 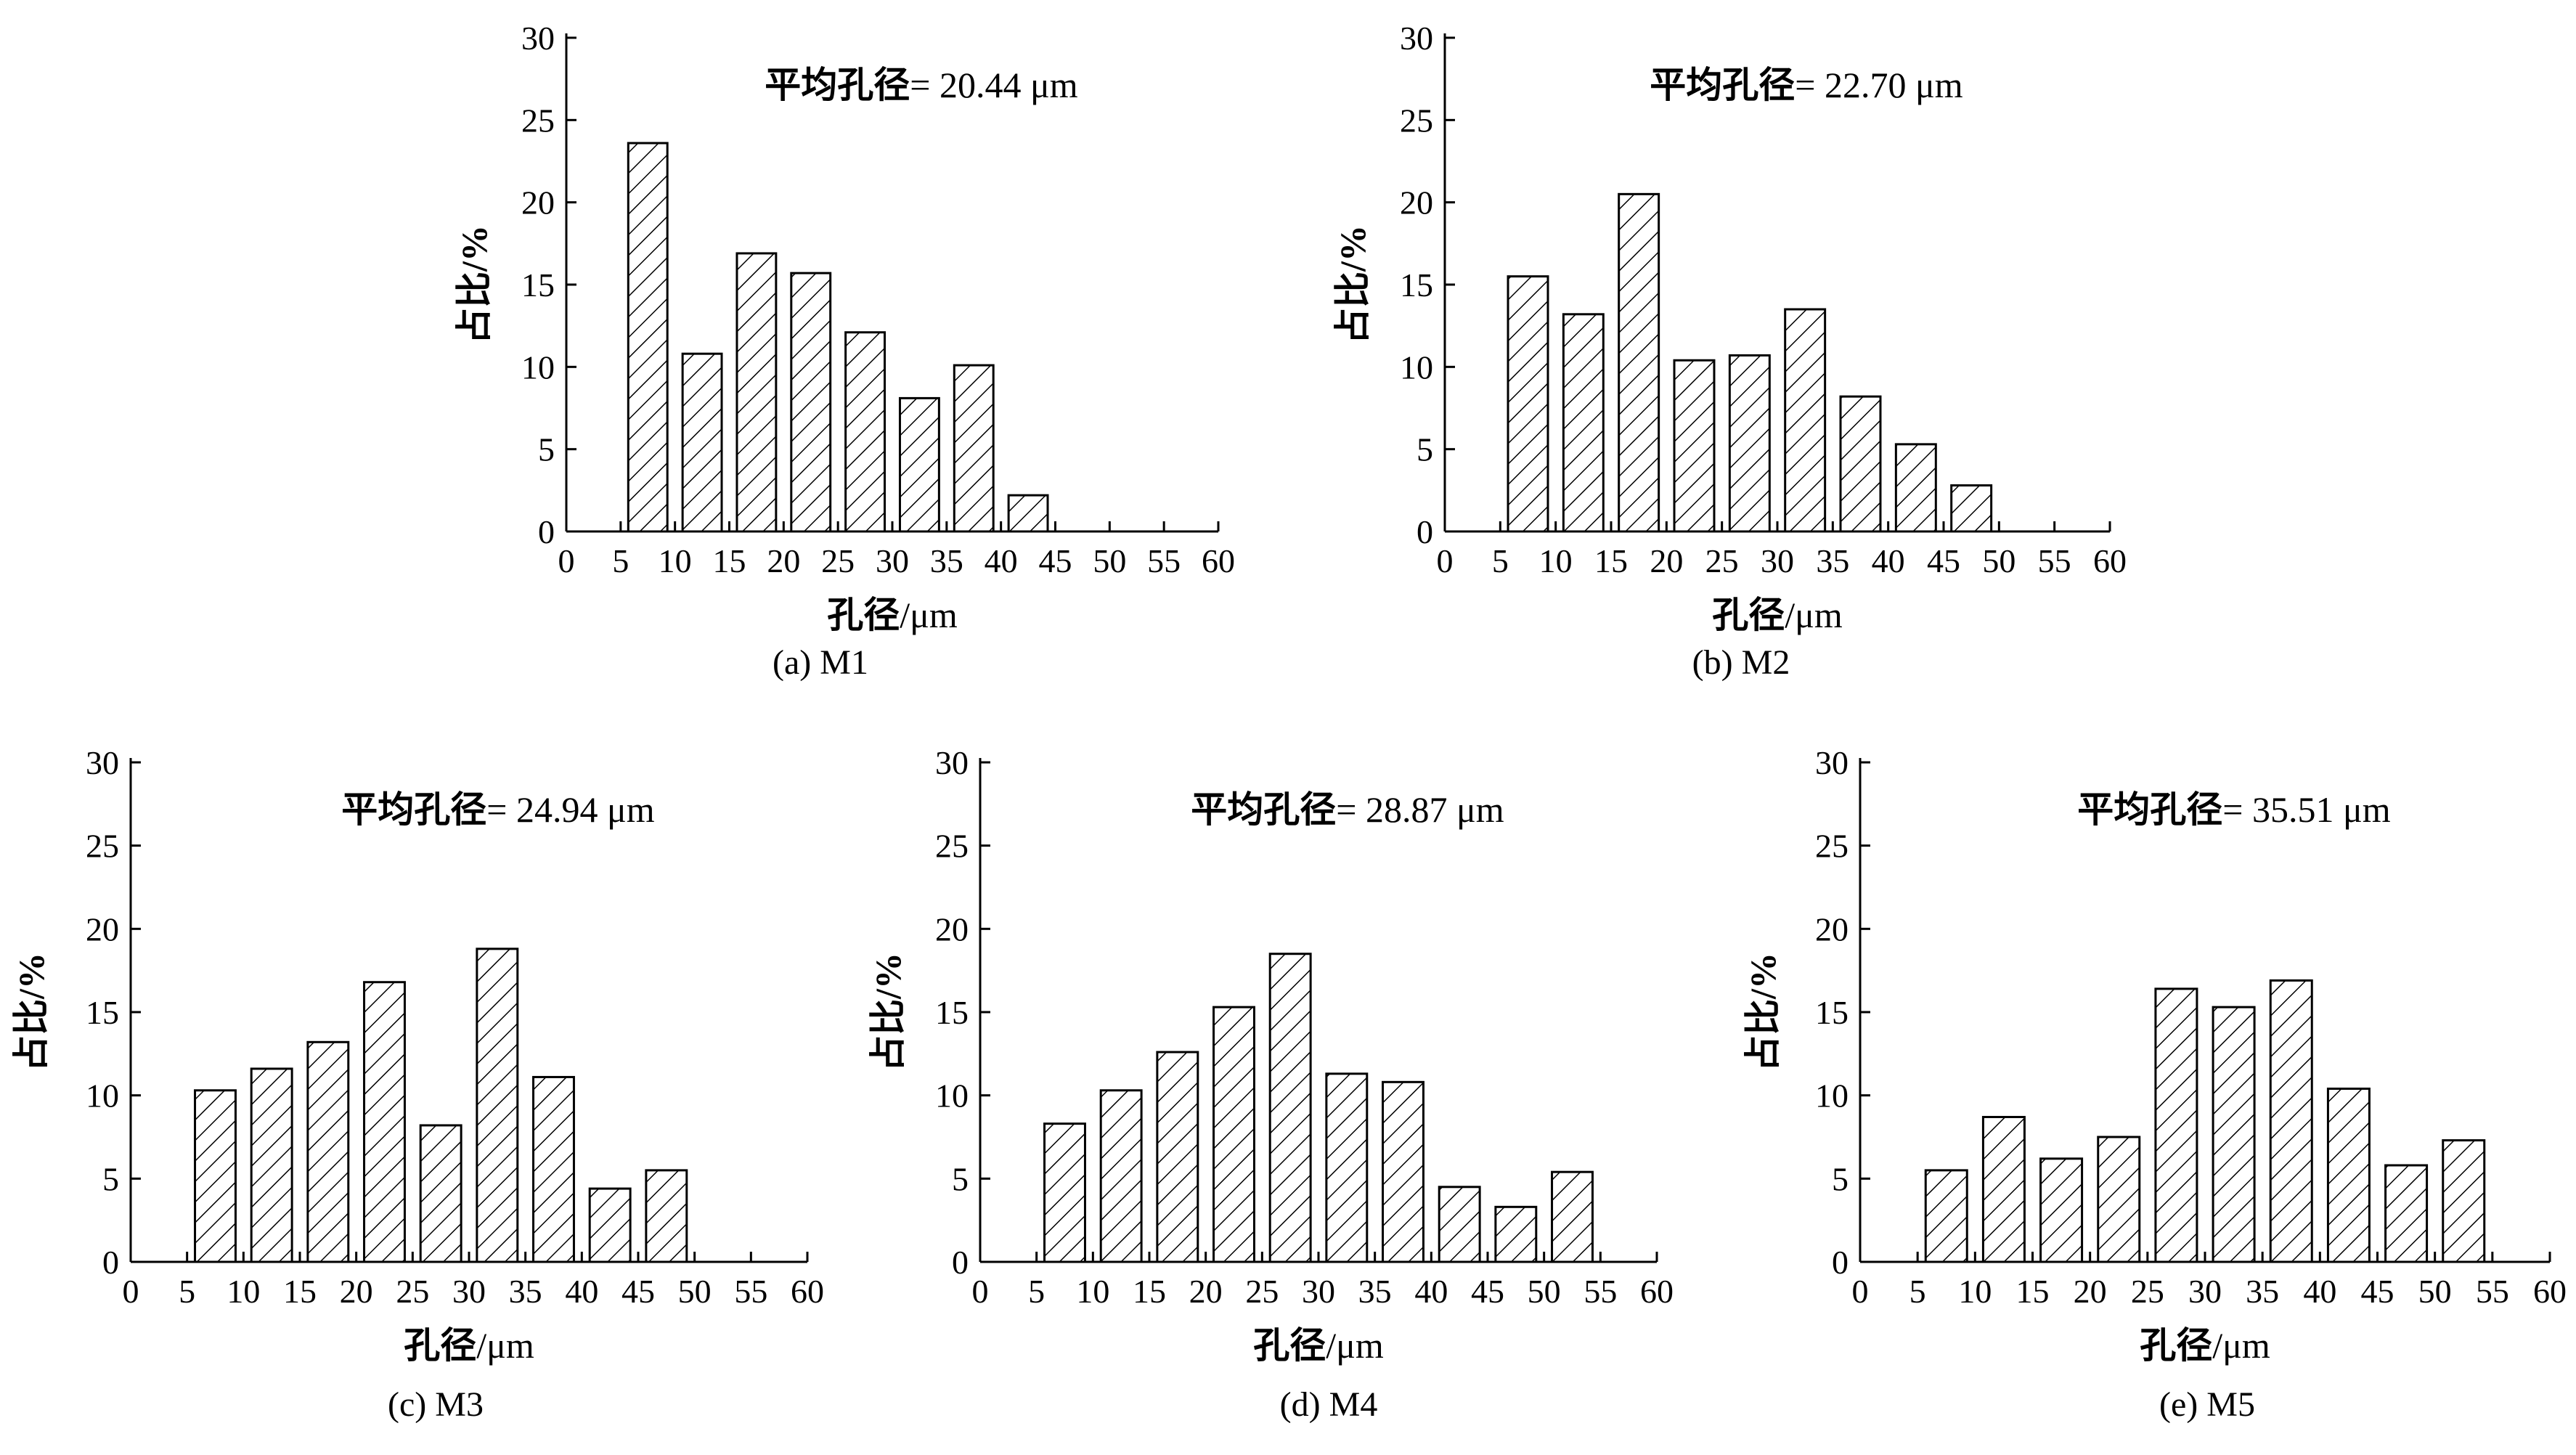 I want to click on mean-pore-annotation: 平均孔径= 24.94 μm, so click(x=498, y=809).